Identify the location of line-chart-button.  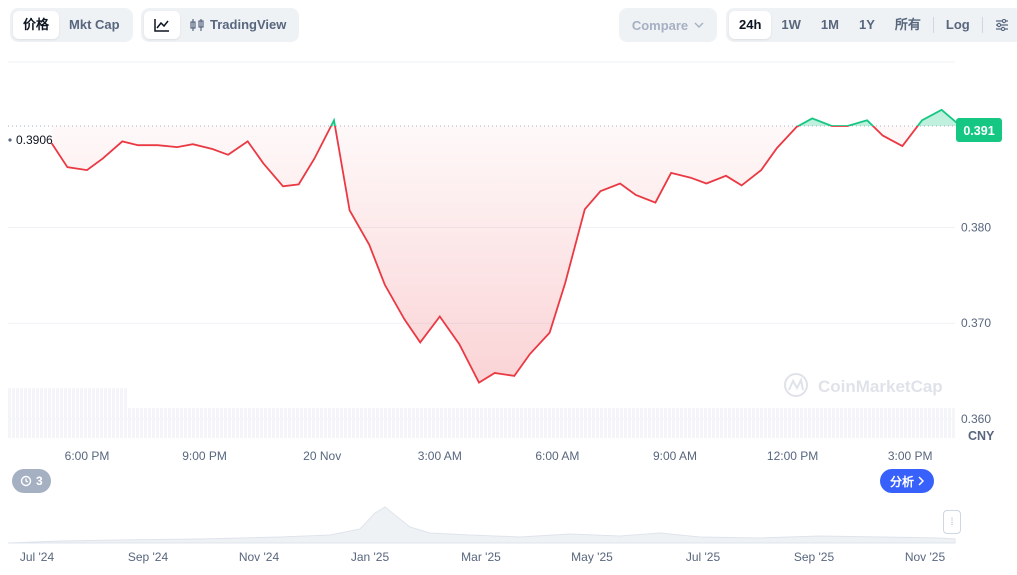
(162, 25).